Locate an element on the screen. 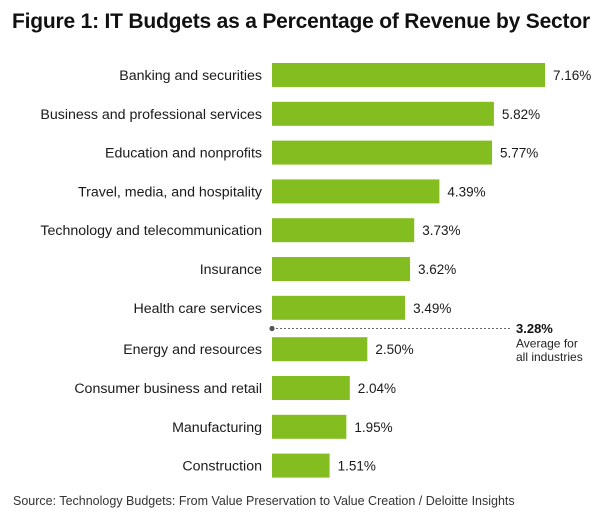 This screenshot has height=523, width=600. category-label: Health care services is located at coordinates (197, 309).